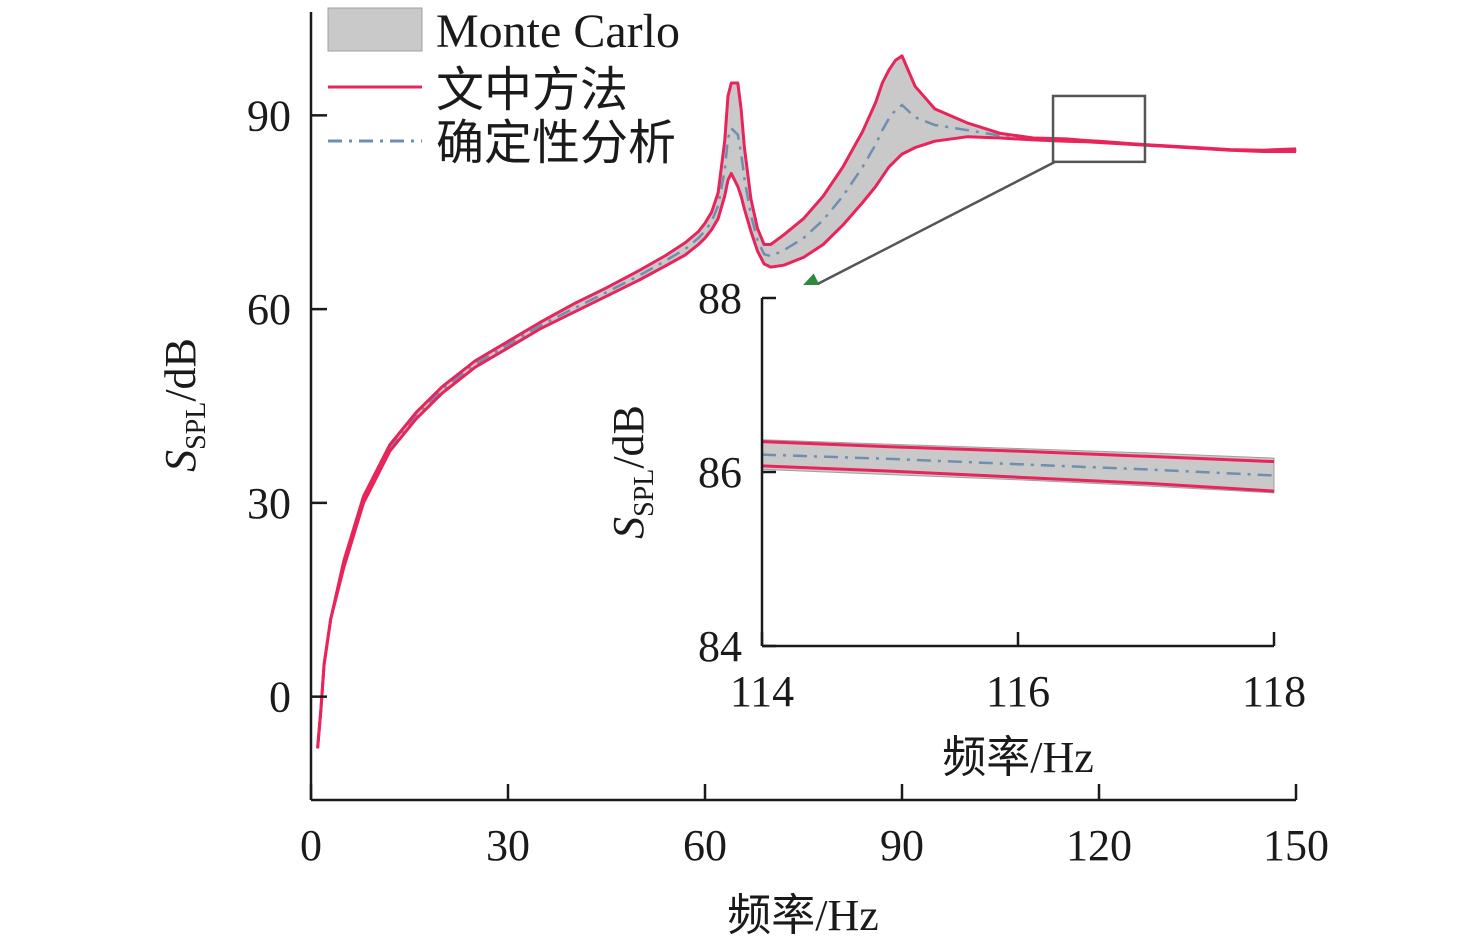 The height and width of the screenshot is (949, 1476). Describe the element at coordinates (1018, 452) in the screenshot. I see `inset-method-upper-line` at that location.